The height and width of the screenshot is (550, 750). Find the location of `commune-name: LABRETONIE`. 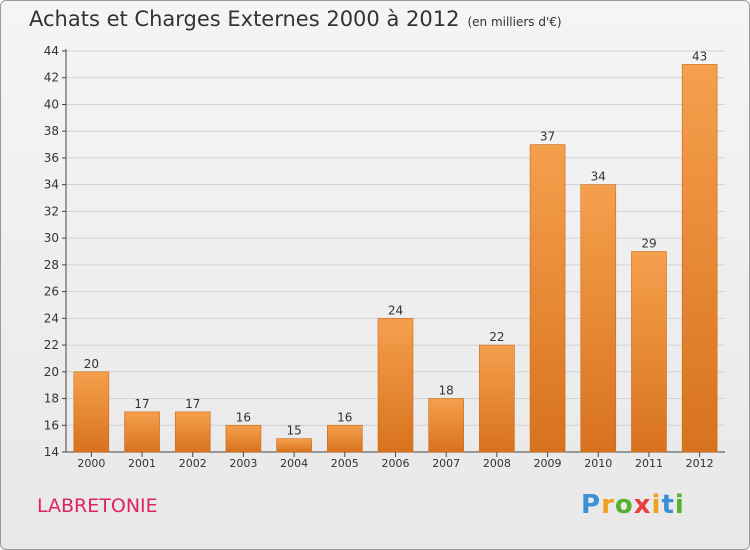

commune-name: LABRETONIE is located at coordinates (97, 506).